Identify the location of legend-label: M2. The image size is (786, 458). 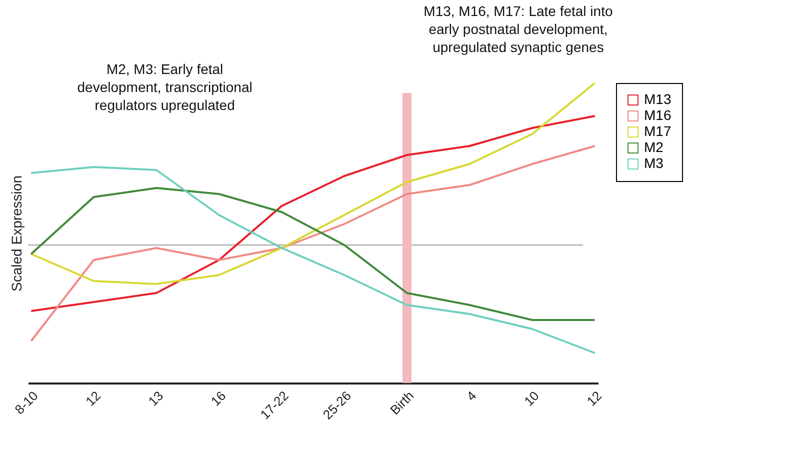
(654, 147).